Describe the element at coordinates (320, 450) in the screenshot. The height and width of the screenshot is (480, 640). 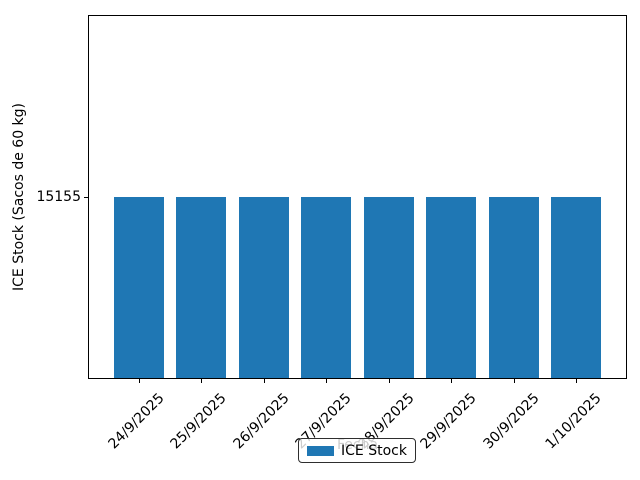
I see `legend-swatch` at that location.